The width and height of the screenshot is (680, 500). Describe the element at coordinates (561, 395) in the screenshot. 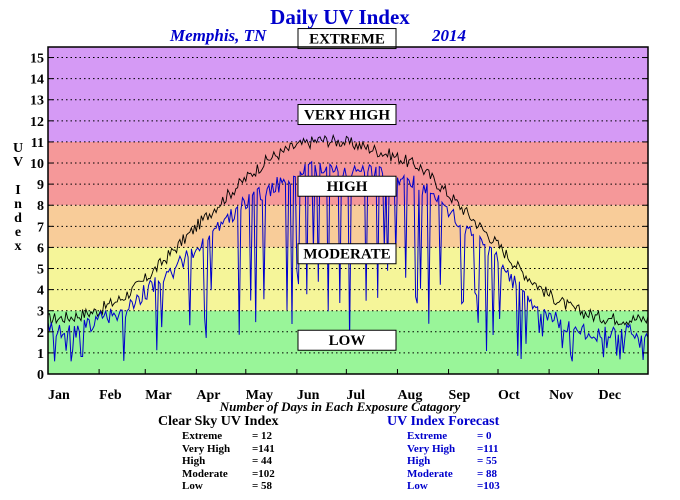

I see `x-tick-label: Nov` at that location.